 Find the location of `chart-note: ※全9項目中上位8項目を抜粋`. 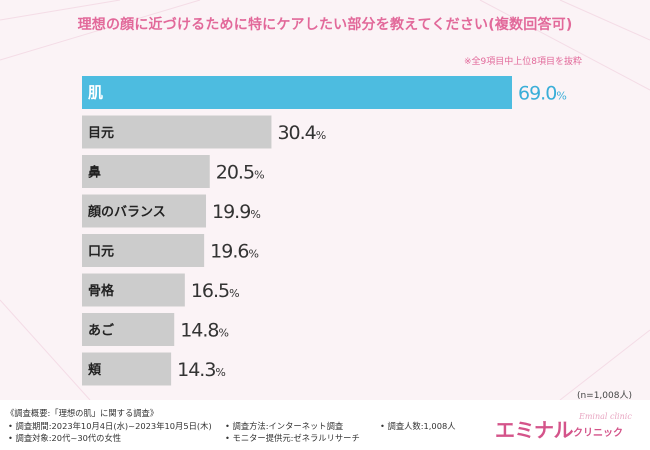

chart-note: ※全9項目中上位8項目を抜粋 is located at coordinates (523, 62).